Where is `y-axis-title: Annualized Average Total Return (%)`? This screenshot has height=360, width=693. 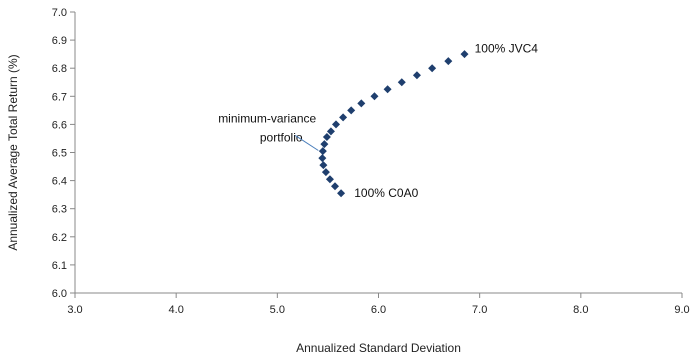
y-axis-title: Annualized Average Total Return (%) is located at coordinates (13, 152).